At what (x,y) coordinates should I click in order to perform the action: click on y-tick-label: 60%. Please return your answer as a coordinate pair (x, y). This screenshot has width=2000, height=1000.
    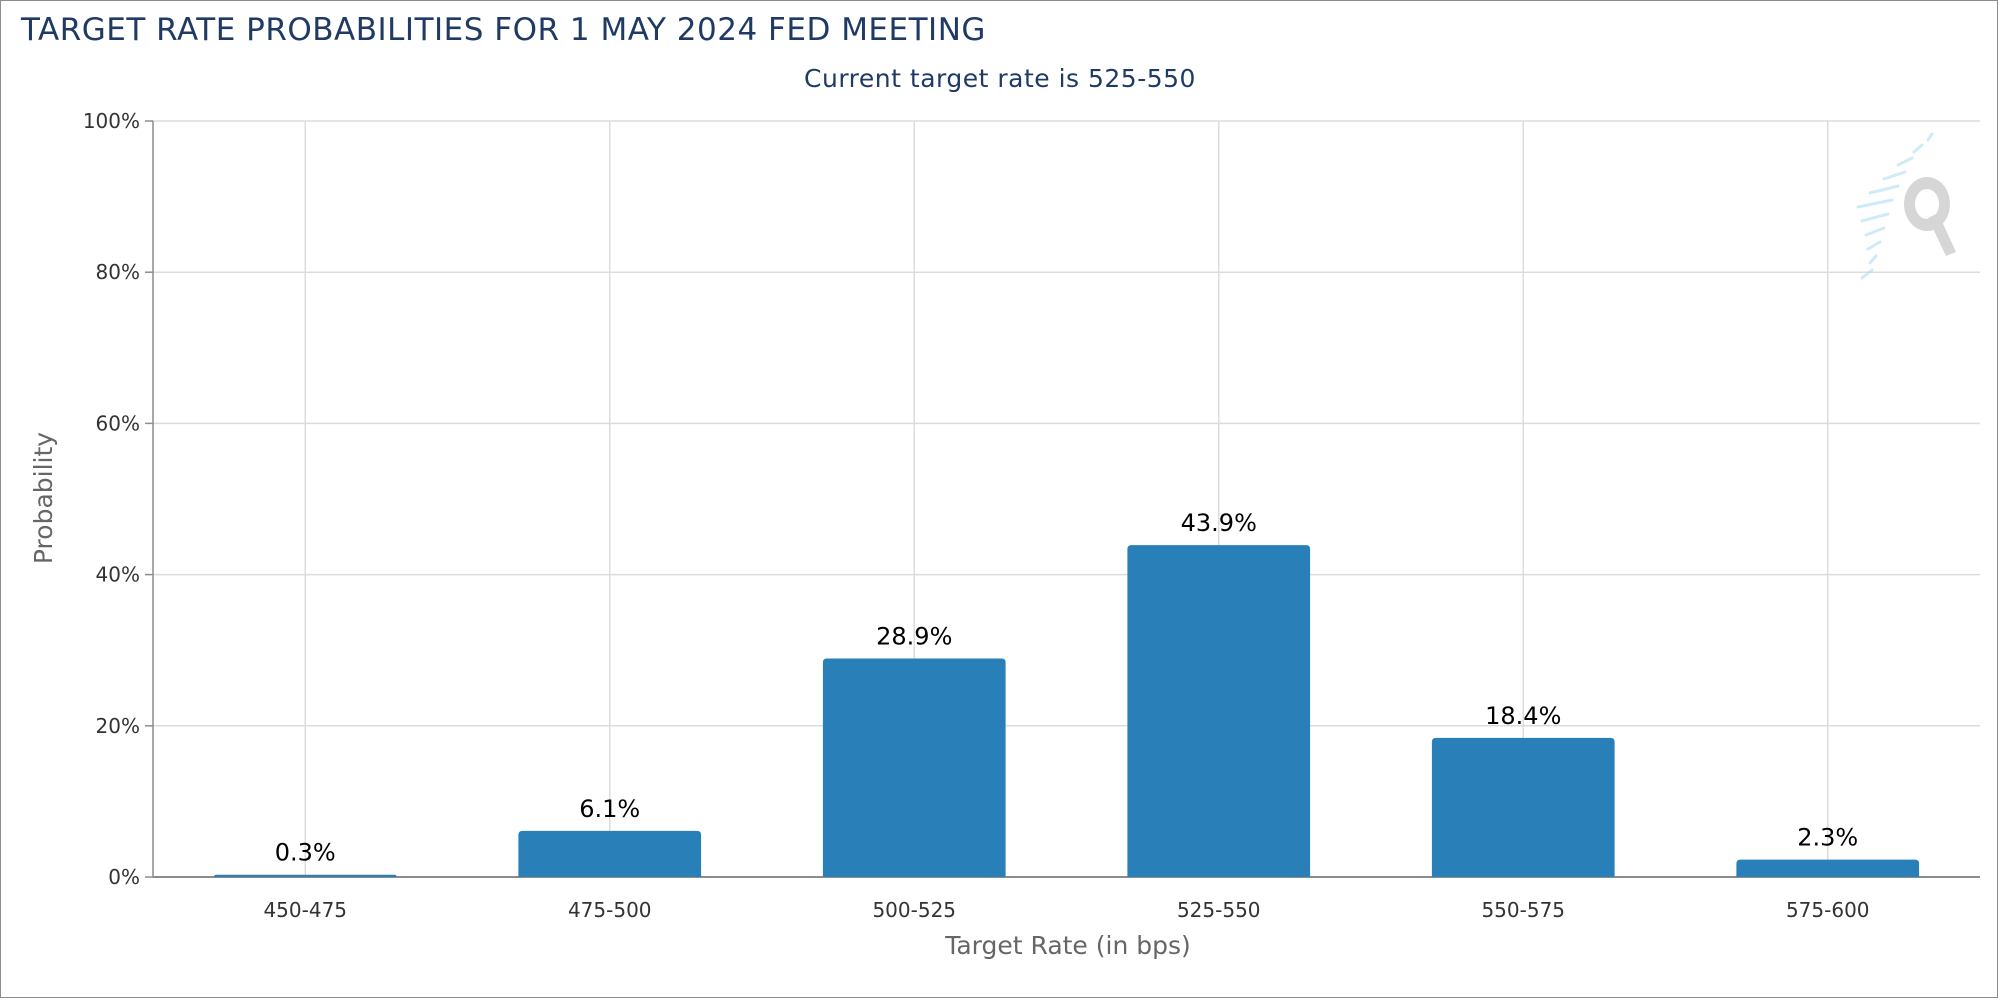
    Looking at the image, I should click on (118, 423).